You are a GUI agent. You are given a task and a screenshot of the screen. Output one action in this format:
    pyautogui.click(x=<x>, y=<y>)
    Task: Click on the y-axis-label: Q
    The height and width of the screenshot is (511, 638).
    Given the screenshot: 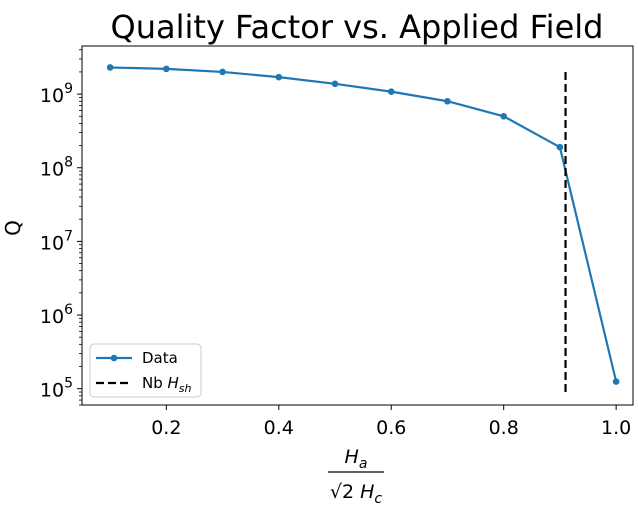 What is the action you would take?
    pyautogui.click(x=13, y=228)
    